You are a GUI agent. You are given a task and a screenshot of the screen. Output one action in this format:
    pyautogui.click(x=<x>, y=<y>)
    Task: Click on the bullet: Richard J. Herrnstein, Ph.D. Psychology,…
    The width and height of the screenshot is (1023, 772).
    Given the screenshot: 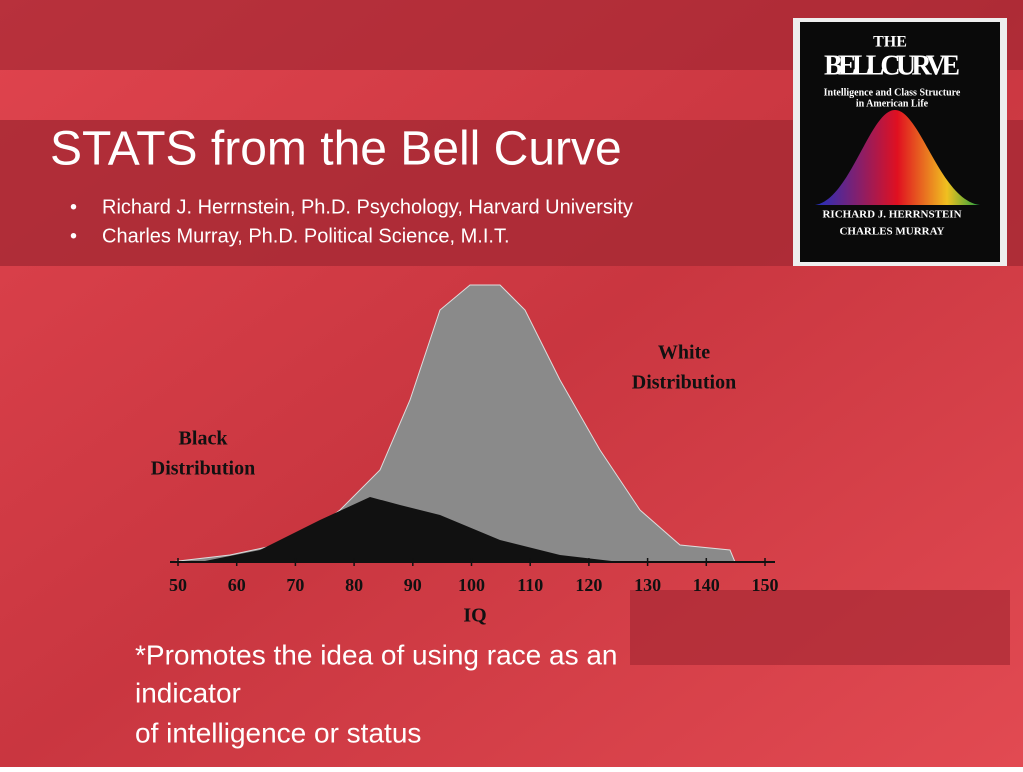 What is the action you would take?
    pyautogui.click(x=367, y=207)
    